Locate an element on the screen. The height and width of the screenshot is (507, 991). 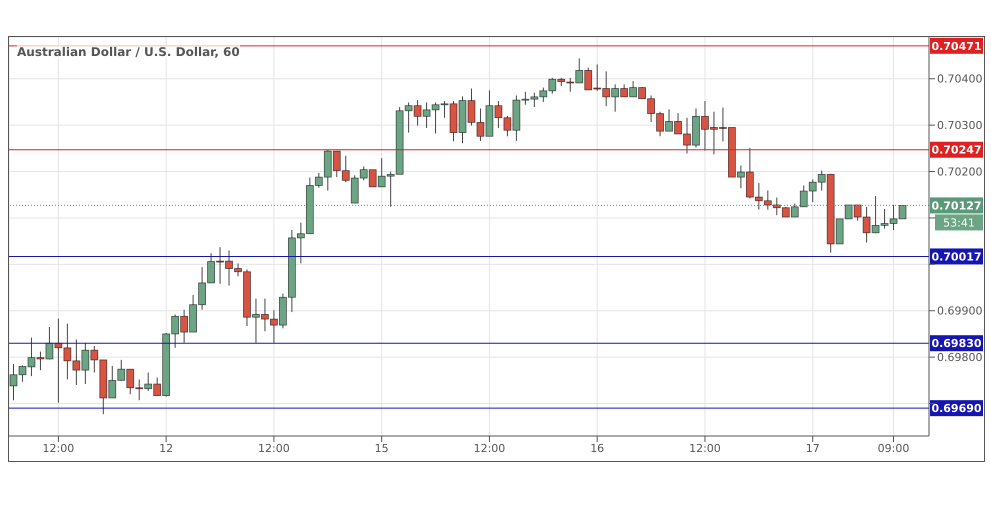
ref-line-label: 0.70247 is located at coordinates (956, 150).